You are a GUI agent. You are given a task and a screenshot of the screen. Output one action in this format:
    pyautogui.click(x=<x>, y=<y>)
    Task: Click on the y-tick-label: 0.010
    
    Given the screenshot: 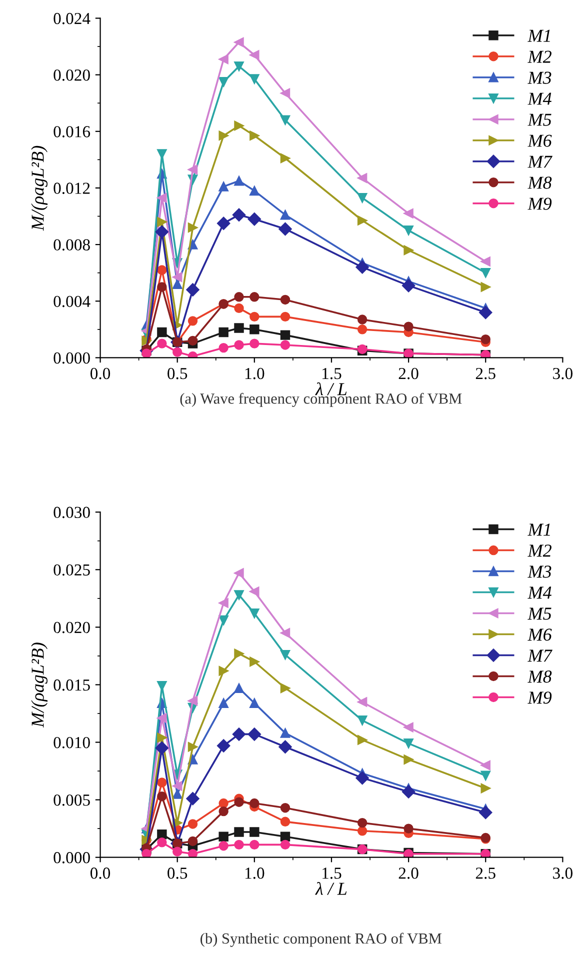 What is the action you would take?
    pyautogui.click(x=72, y=742)
    